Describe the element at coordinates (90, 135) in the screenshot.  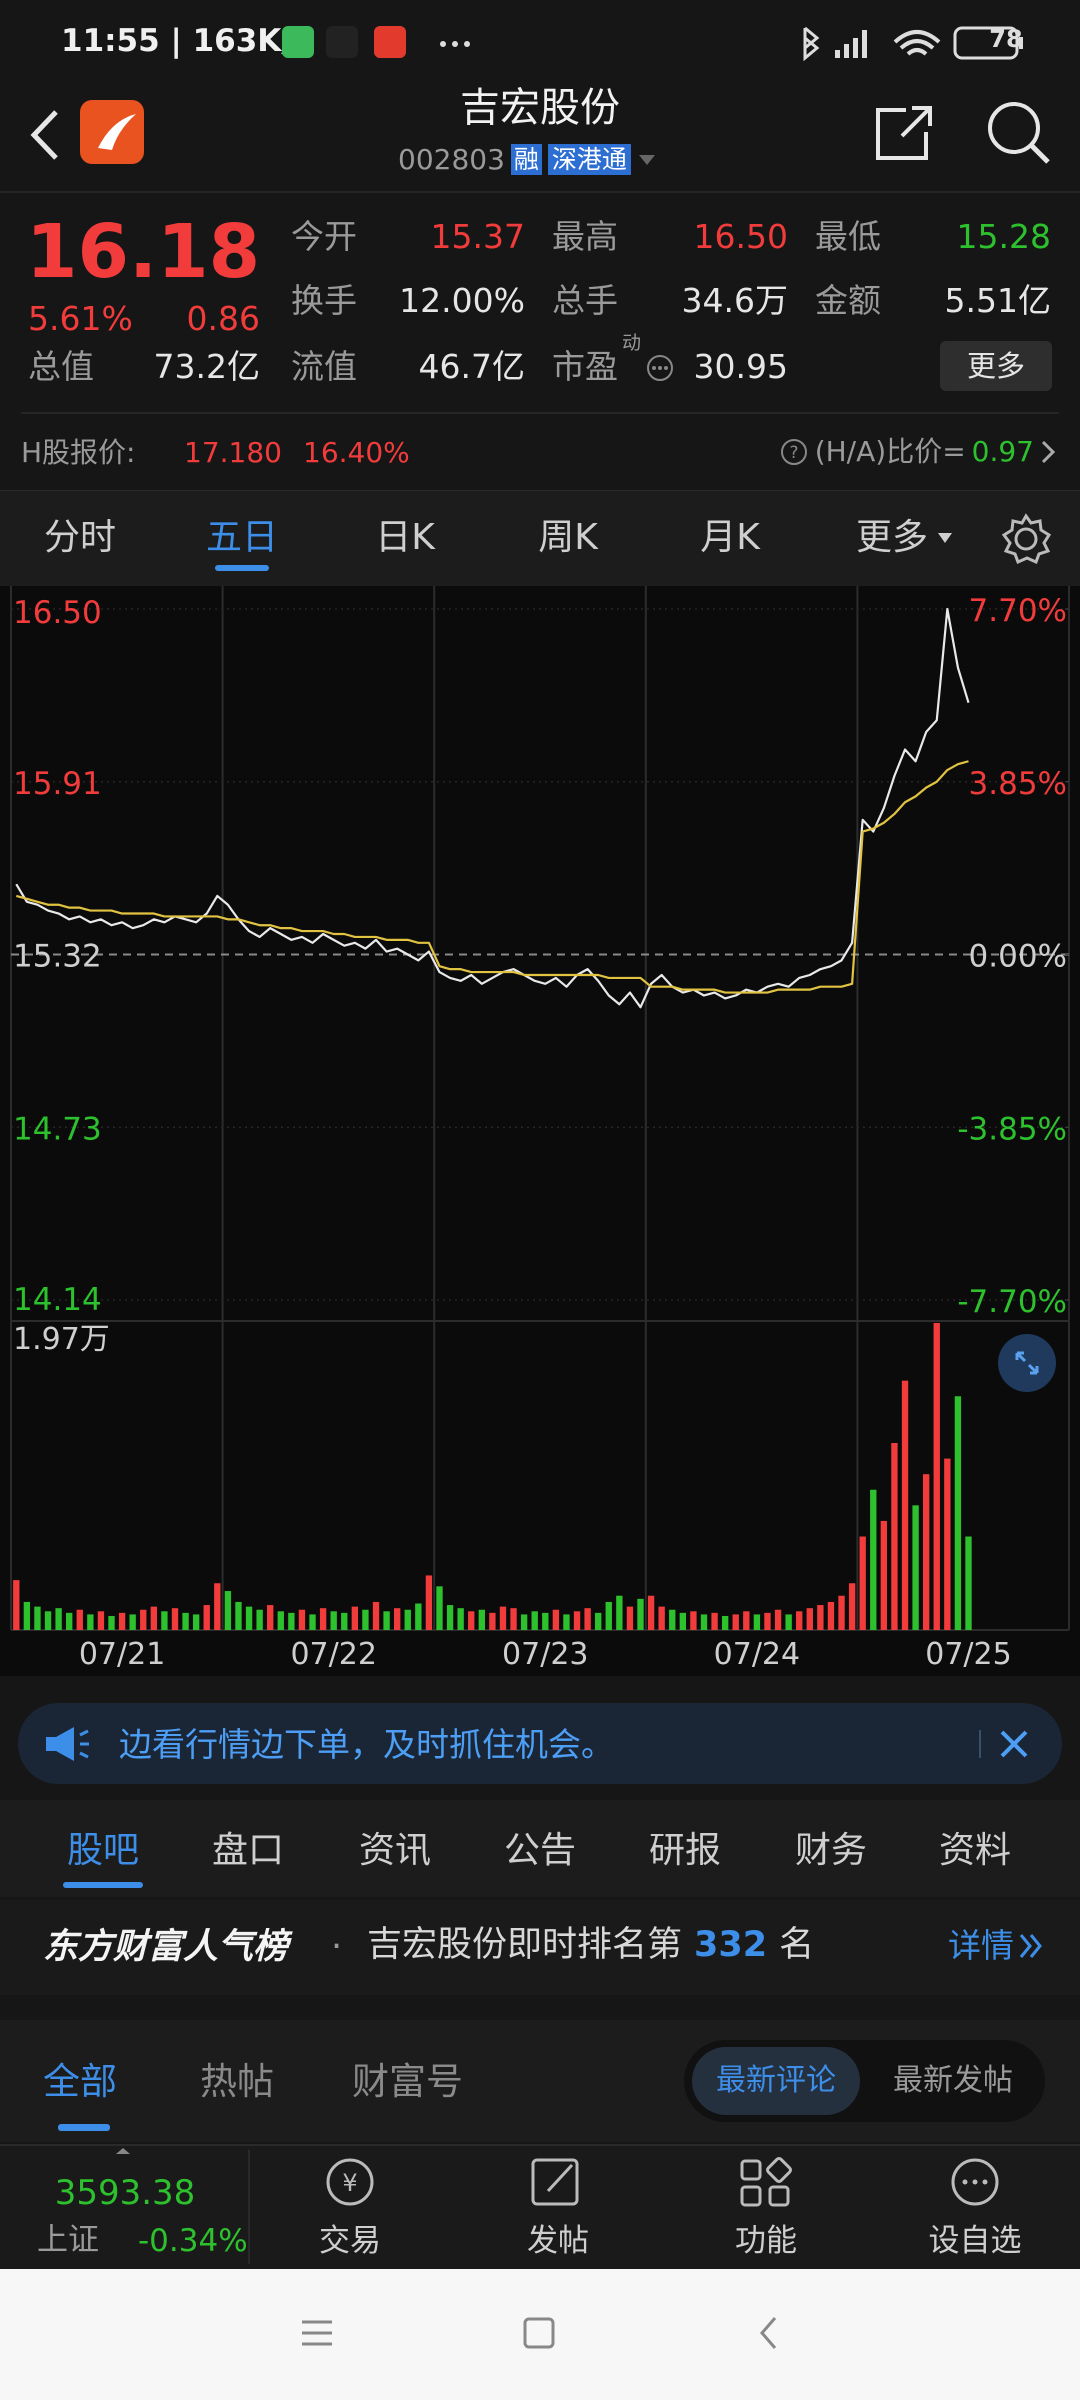
I see `header-left` at that location.